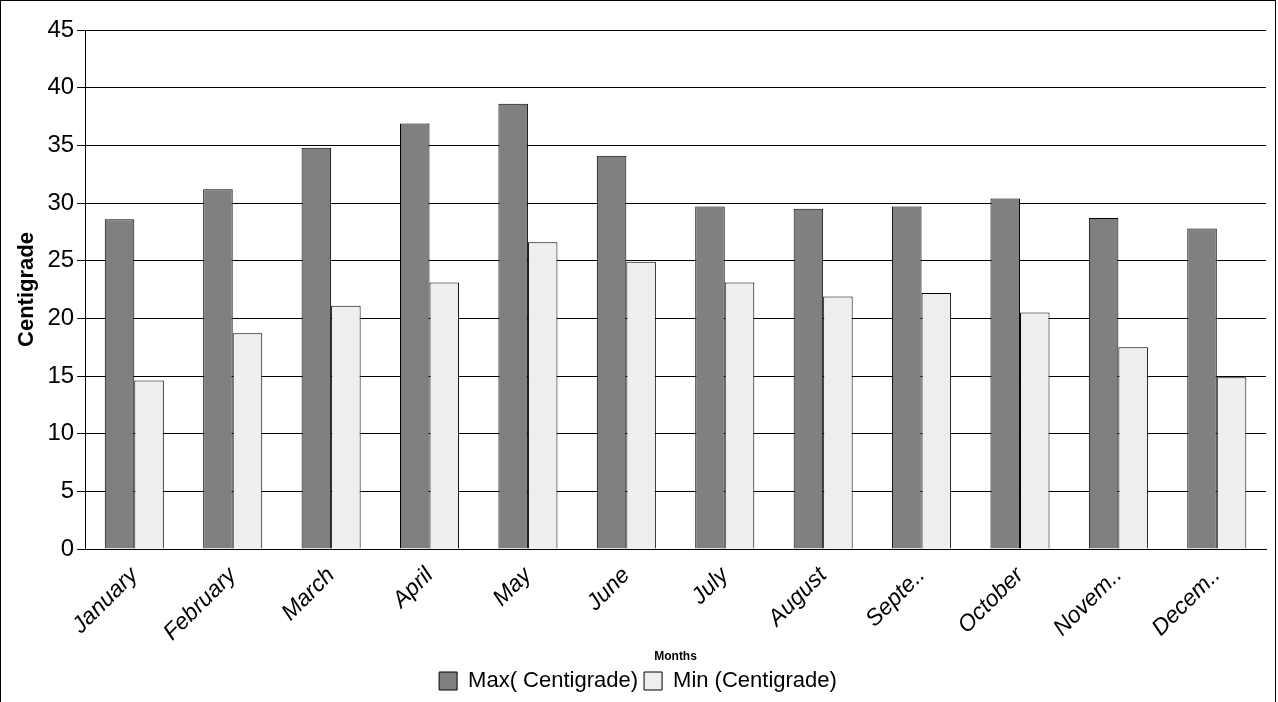  What do you see at coordinates (676, 656) in the screenshot?
I see `x-axis-title: Months` at bounding box center [676, 656].